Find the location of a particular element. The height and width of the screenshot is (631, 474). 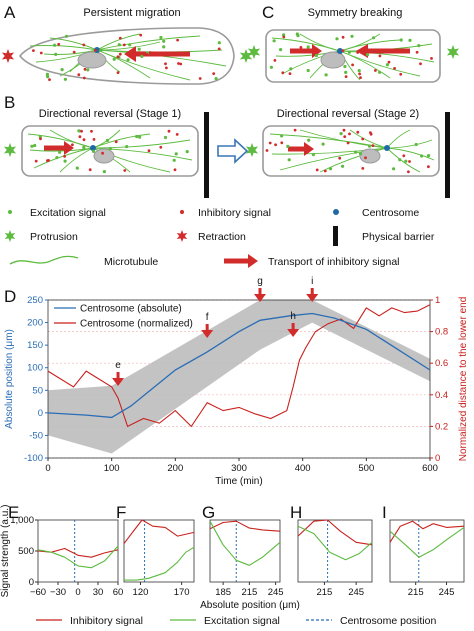

x-tick-label: 245 is located at coordinates (356, 592).